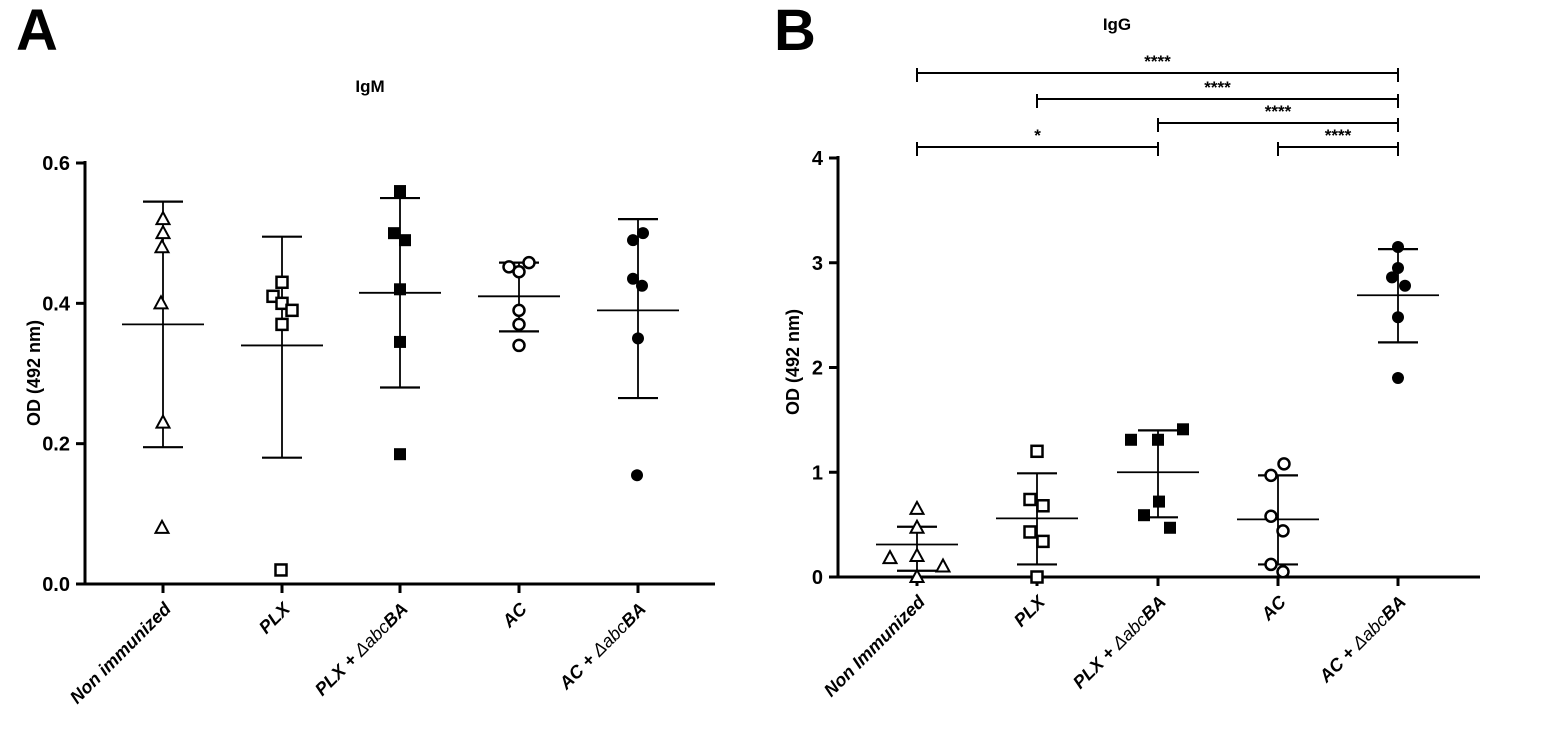 The height and width of the screenshot is (744, 1559). Describe the element at coordinates (795, 31) in the screenshot. I see `panel-b-letter: B` at that location.